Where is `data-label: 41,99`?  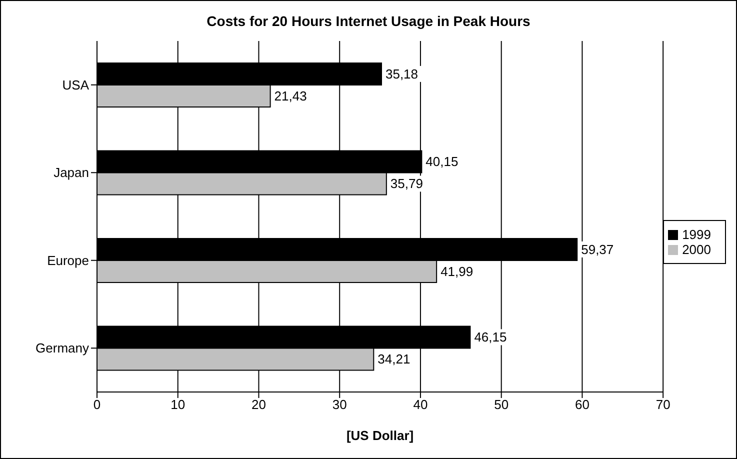
data-label: 41,99 is located at coordinates (457, 271).